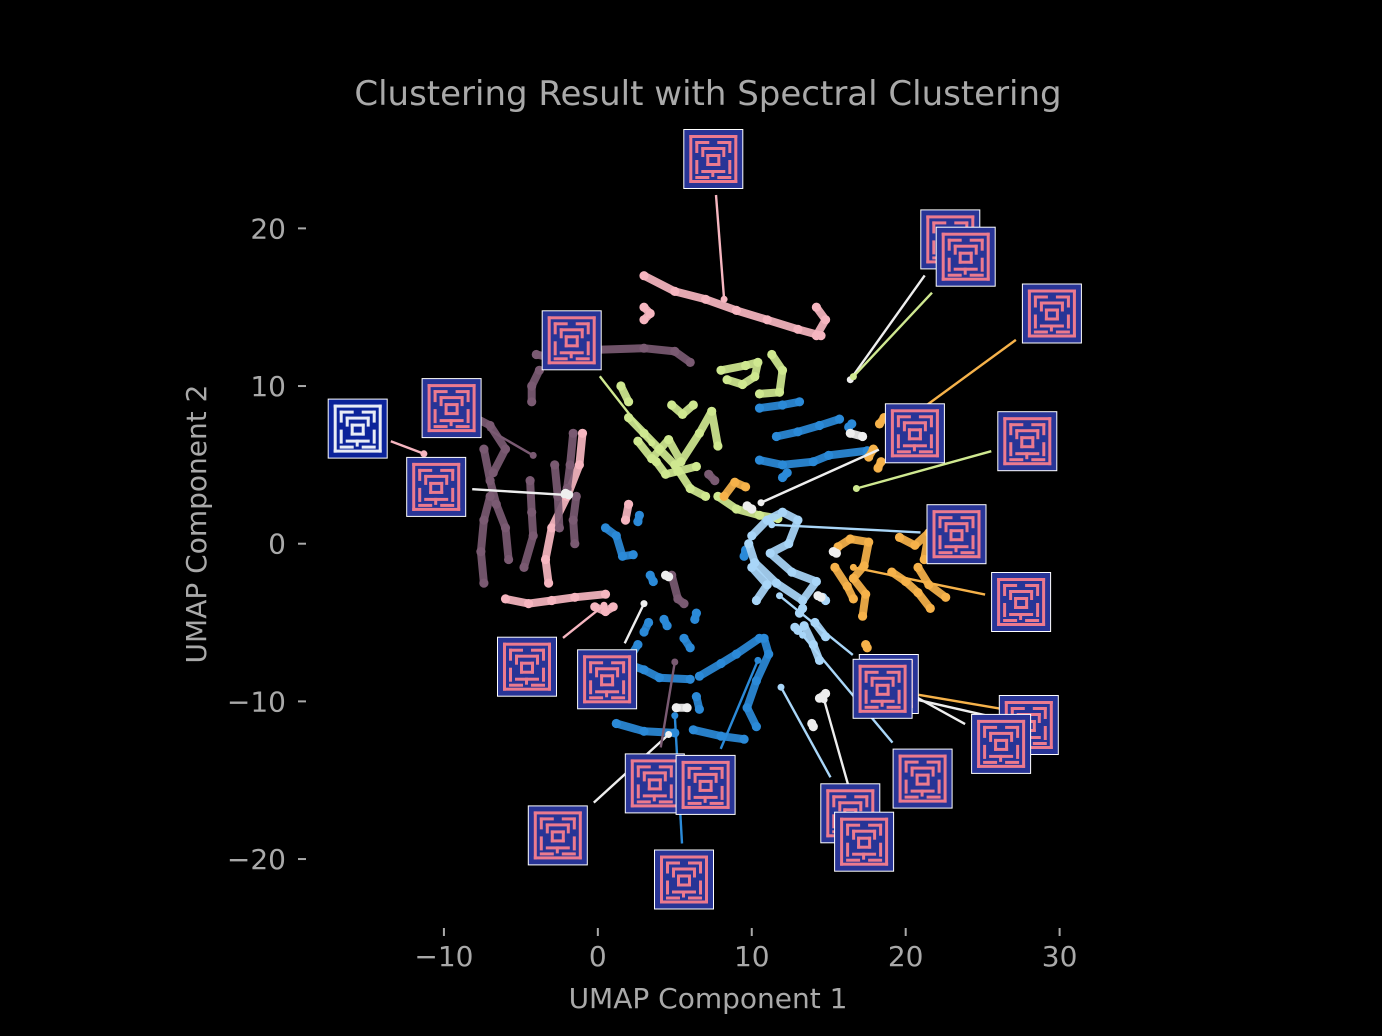  What do you see at coordinates (708, 998) in the screenshot?
I see `x-axis-label: UMAP Component 1` at bounding box center [708, 998].